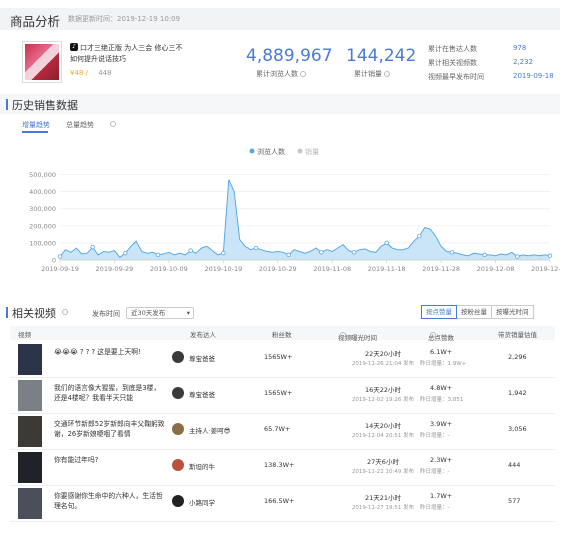  Describe the element at coordinates (280, 104) in the screenshot. I see `history-section-header: 历史销售数据` at that location.